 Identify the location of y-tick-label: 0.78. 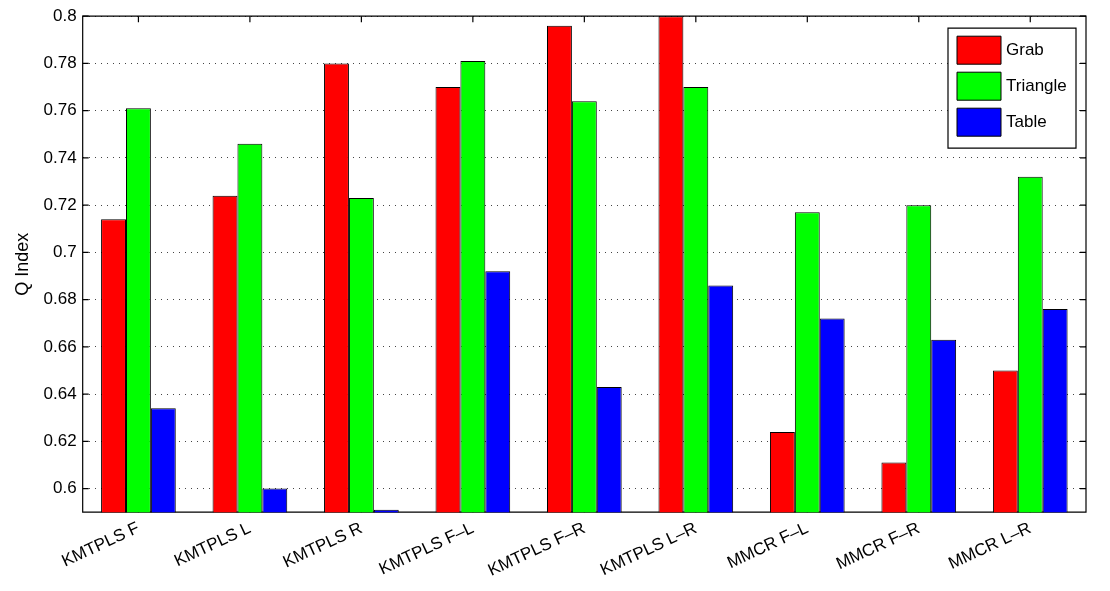
(60, 63).